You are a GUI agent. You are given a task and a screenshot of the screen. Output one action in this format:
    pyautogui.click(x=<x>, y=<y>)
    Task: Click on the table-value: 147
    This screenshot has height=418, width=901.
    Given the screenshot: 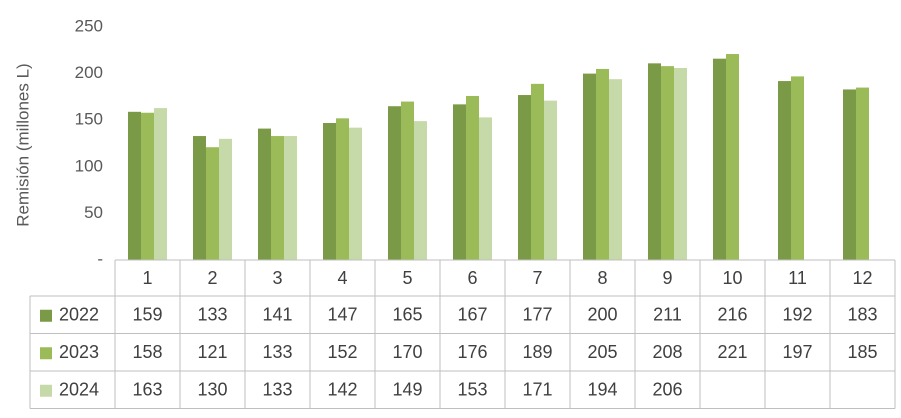 What is the action you would take?
    pyautogui.click(x=342, y=315)
    